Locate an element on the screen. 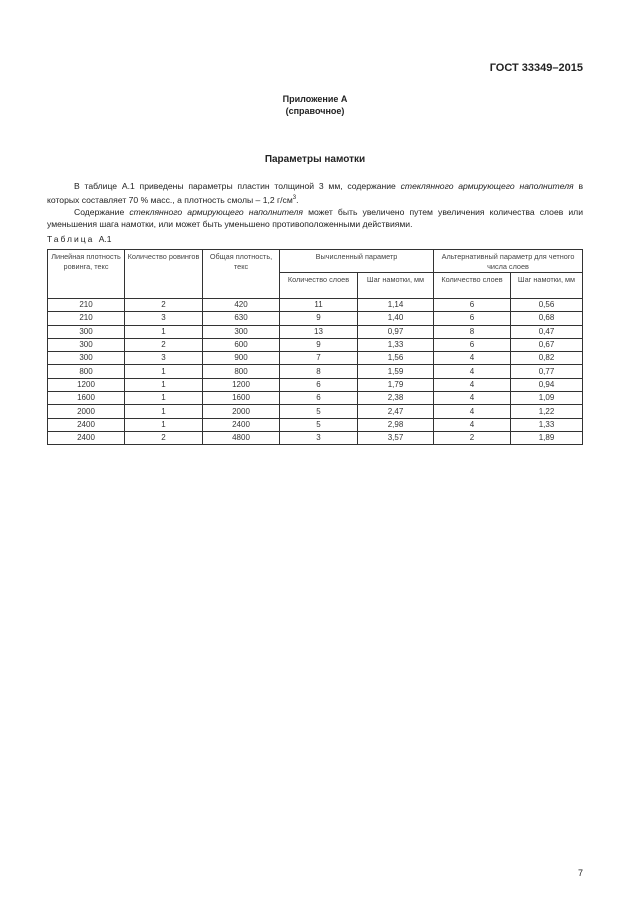 The height and width of the screenshot is (913, 630). table-cell: 900 is located at coordinates (241, 358).